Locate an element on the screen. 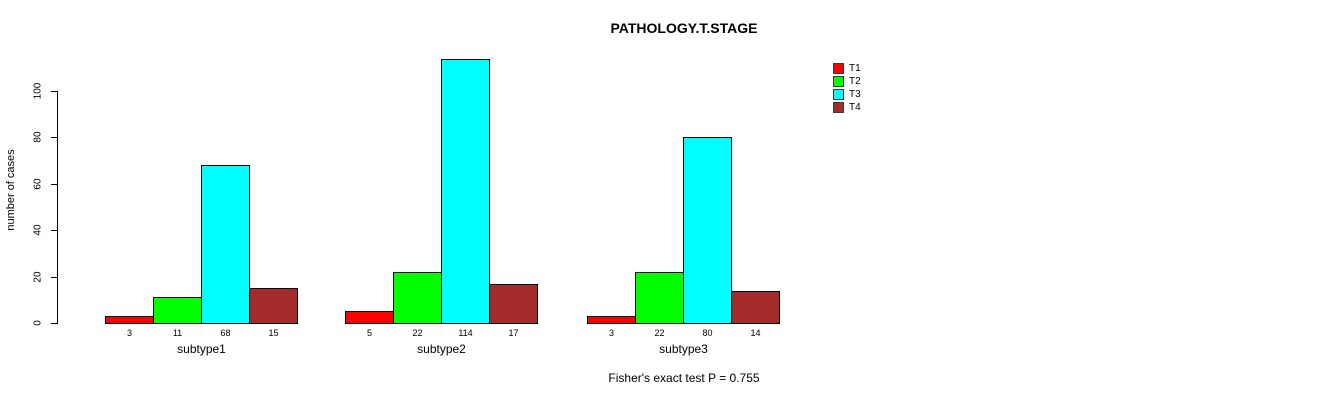  category-label-subtype1: subtype1 is located at coordinates (201, 349).